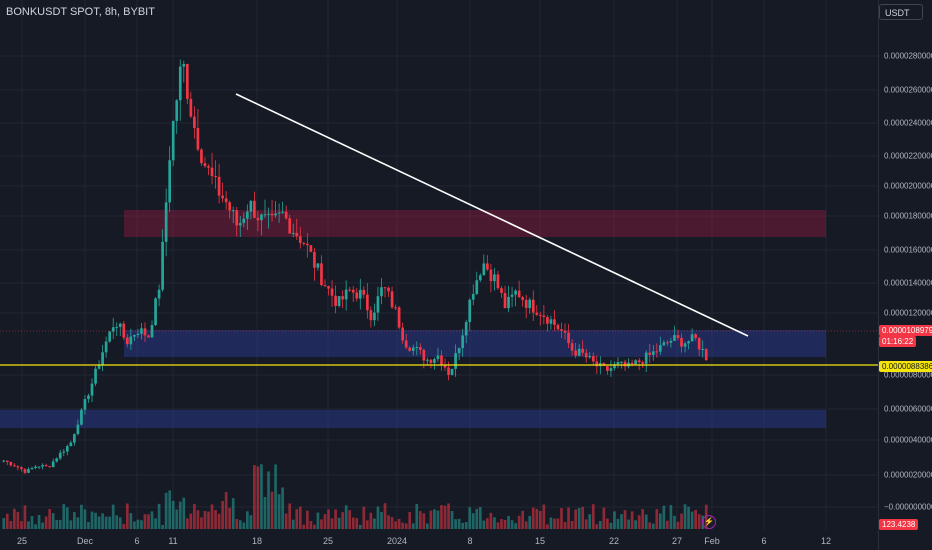  I want to click on price-tick-label: 0.0000140000, so click(908, 283).